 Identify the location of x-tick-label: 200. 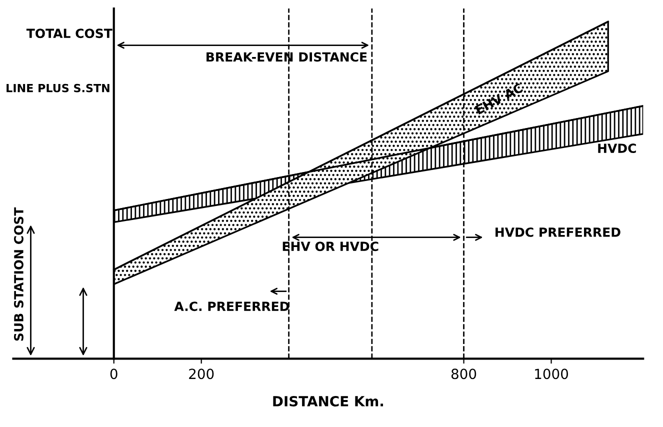
(201, 374).